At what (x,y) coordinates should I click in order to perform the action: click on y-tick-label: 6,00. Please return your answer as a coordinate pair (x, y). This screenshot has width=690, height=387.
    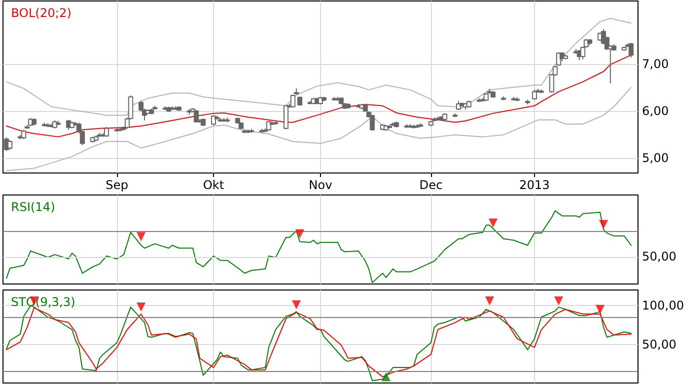
    Looking at the image, I should click on (655, 111).